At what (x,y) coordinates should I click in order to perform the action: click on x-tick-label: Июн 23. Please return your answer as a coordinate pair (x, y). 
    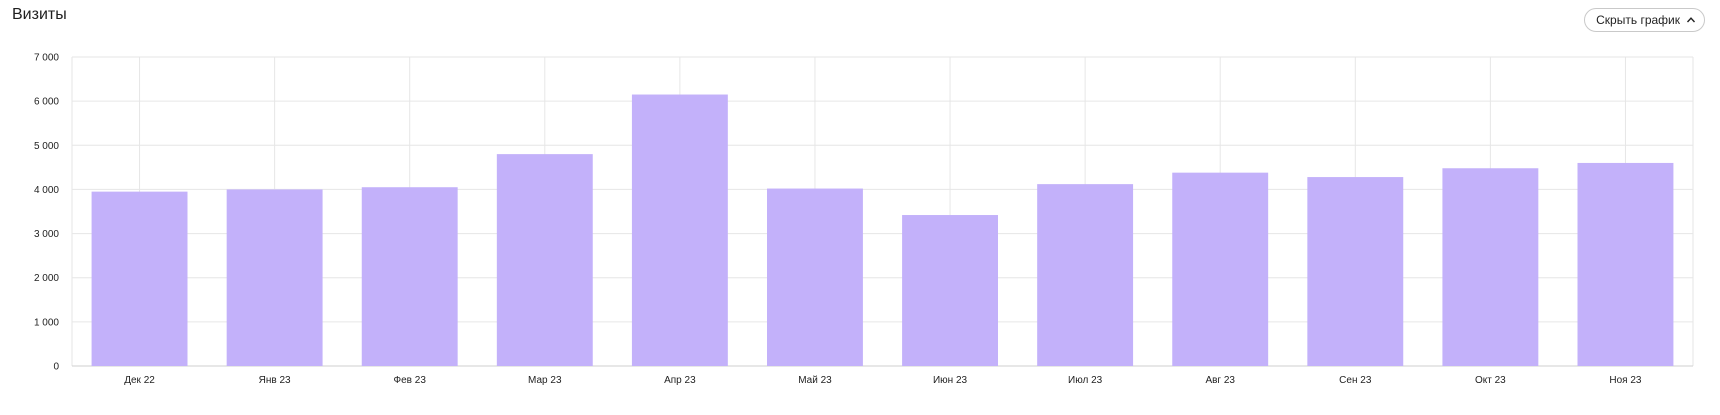
    Looking at the image, I should click on (950, 380).